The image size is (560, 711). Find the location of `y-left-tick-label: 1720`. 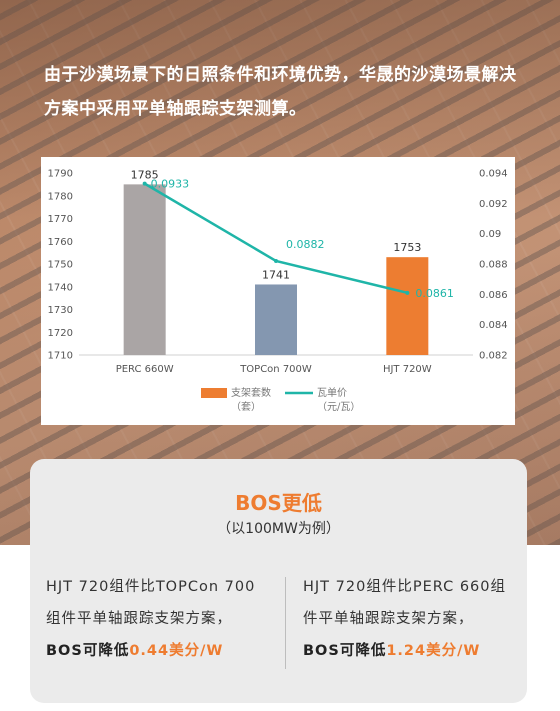

y-left-tick-label: 1720 is located at coordinates (60, 333).